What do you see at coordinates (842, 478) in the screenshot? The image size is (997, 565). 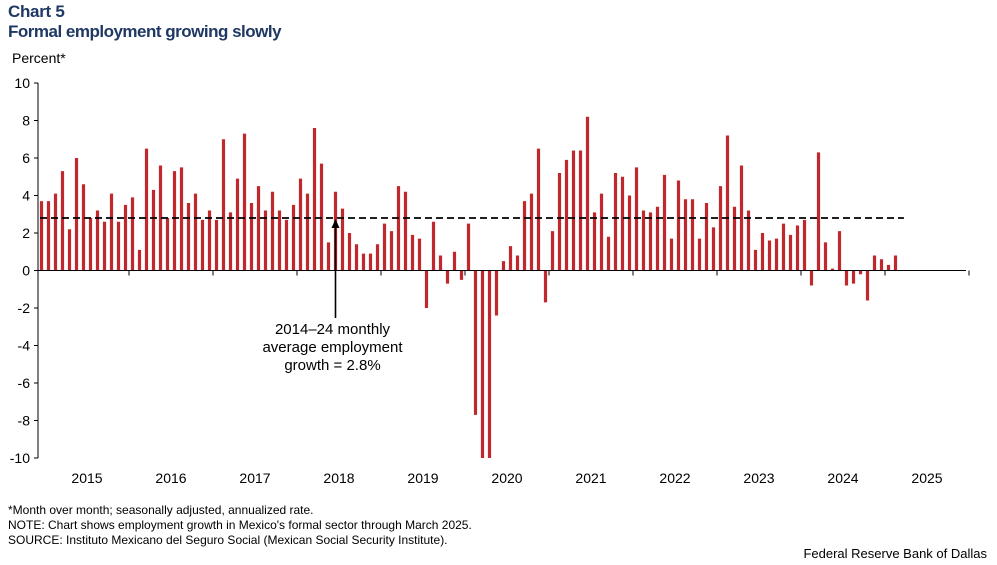 I see `x-year-label: 2024` at bounding box center [842, 478].